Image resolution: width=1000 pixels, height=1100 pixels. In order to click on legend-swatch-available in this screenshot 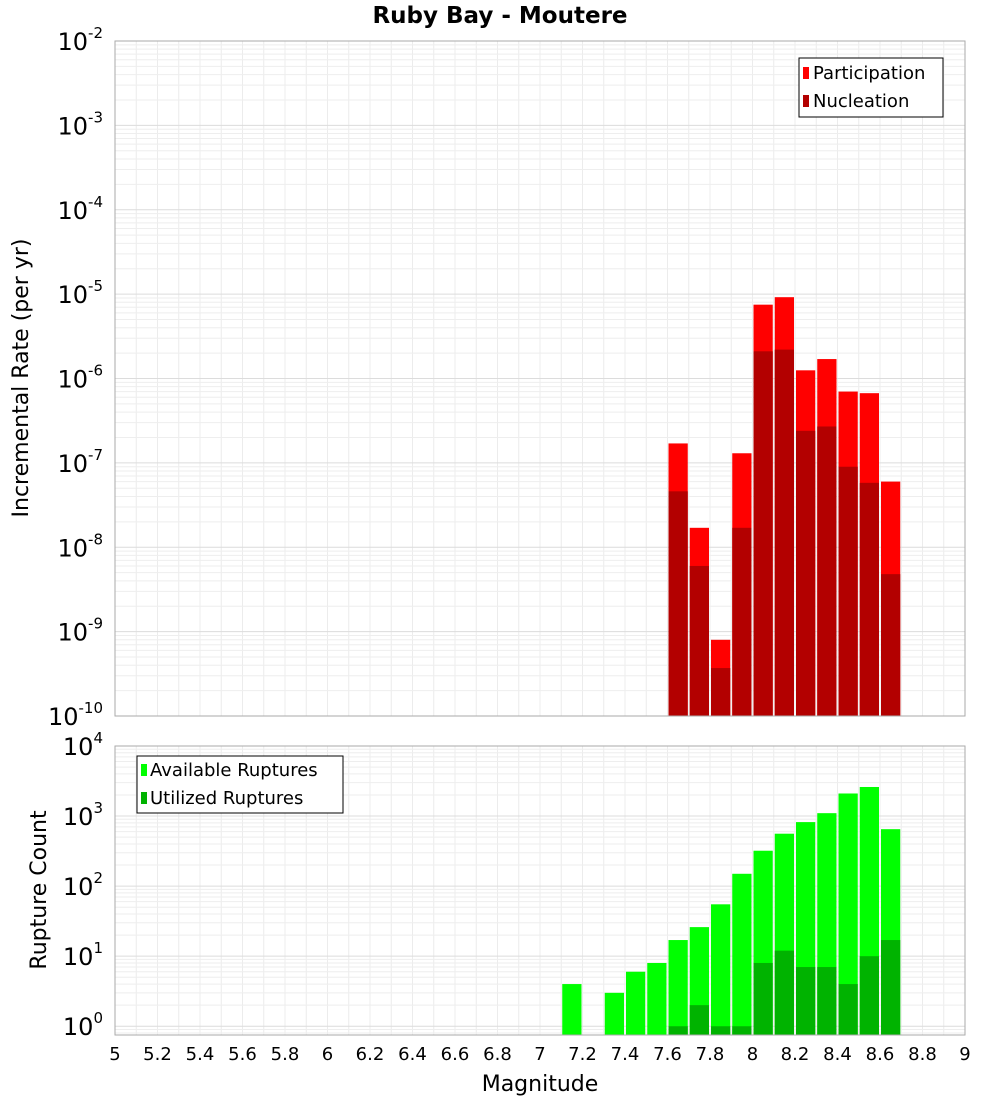, I will do `click(144, 770)`.